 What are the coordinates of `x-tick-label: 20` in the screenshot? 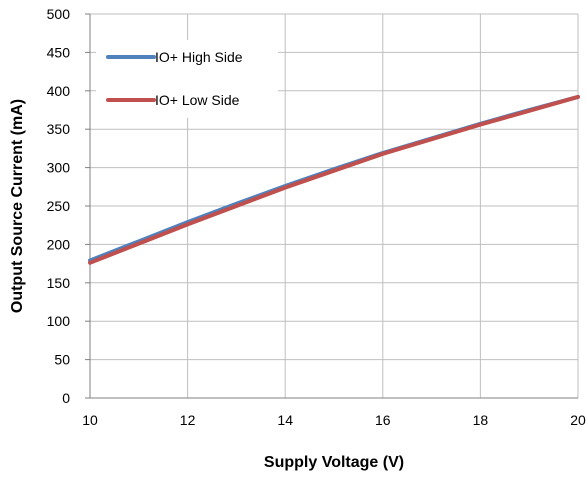 It's located at (578, 420).